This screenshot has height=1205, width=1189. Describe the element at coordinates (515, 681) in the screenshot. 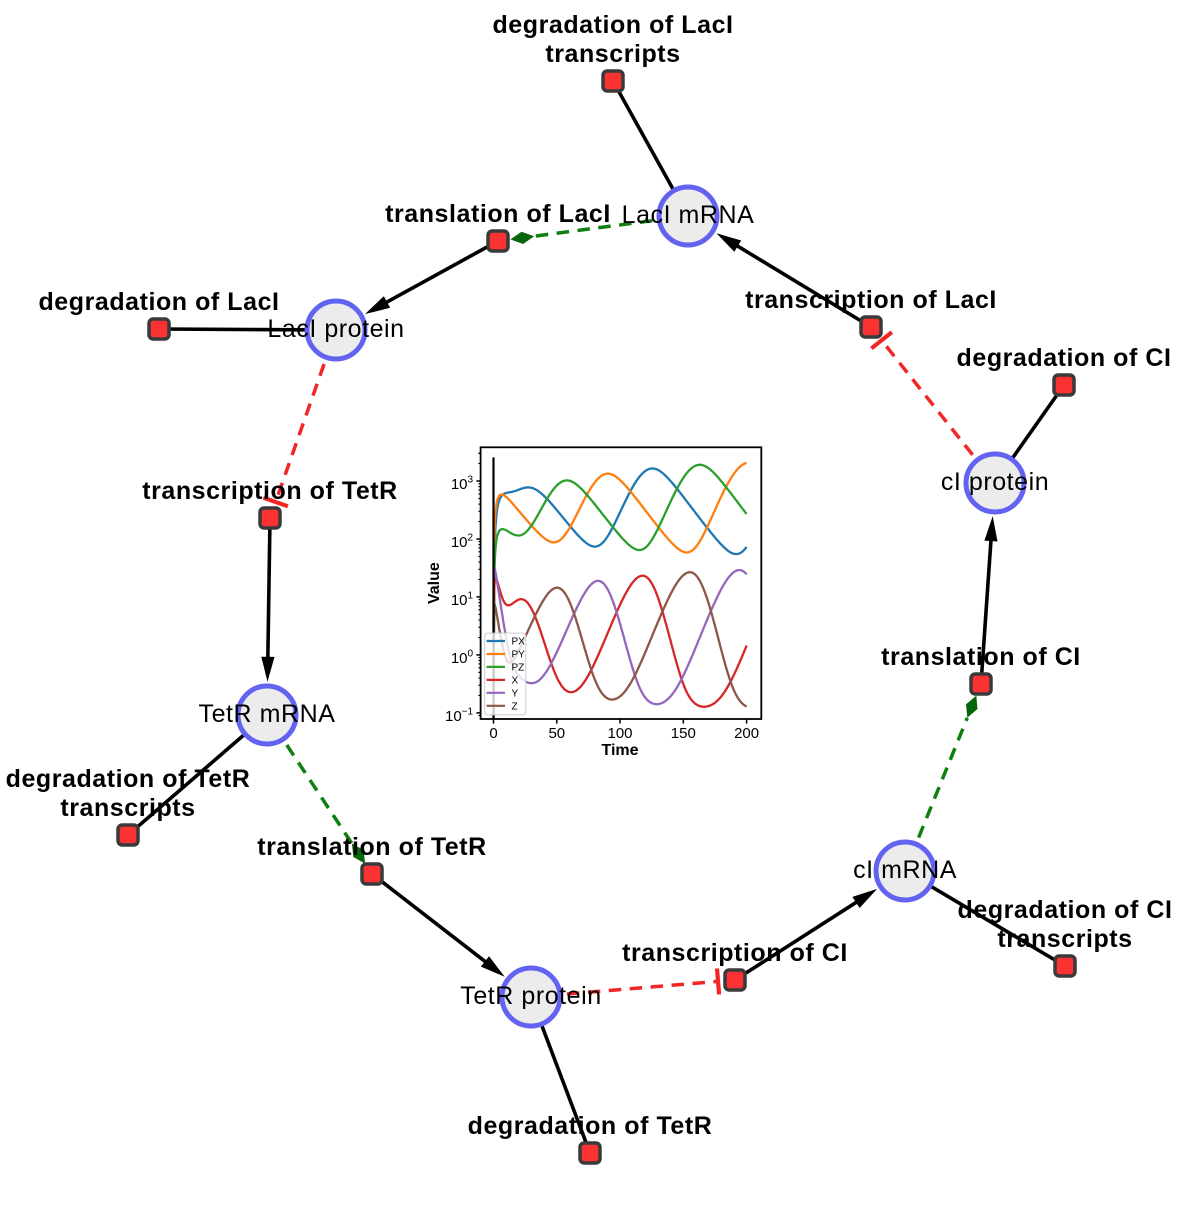

I see `svg-text: X` at that location.